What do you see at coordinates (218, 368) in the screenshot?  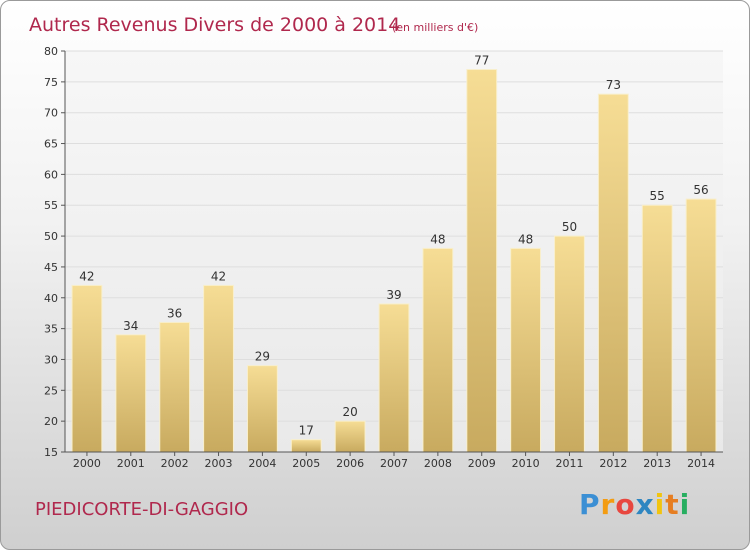 I see `bar-2003` at bounding box center [218, 368].